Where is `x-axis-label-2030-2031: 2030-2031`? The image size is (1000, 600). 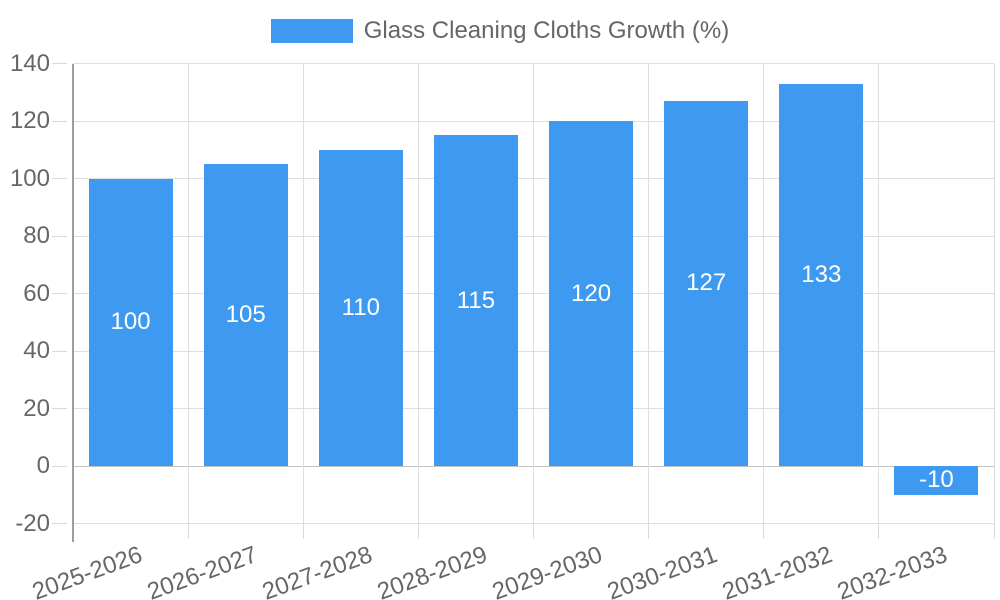
x-axis-label-2030-2031: 2030-2031 is located at coordinates (662, 570).